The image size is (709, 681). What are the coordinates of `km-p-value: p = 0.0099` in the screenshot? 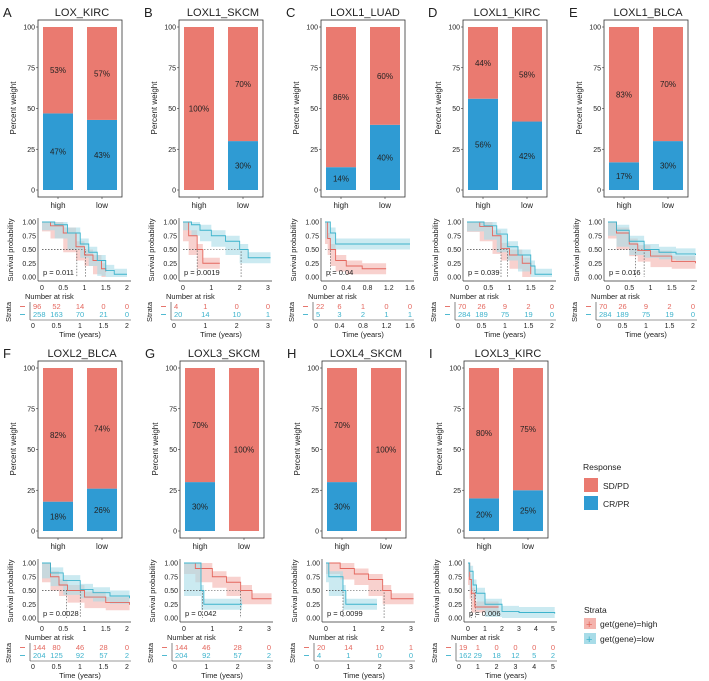 It's located at (345, 613).